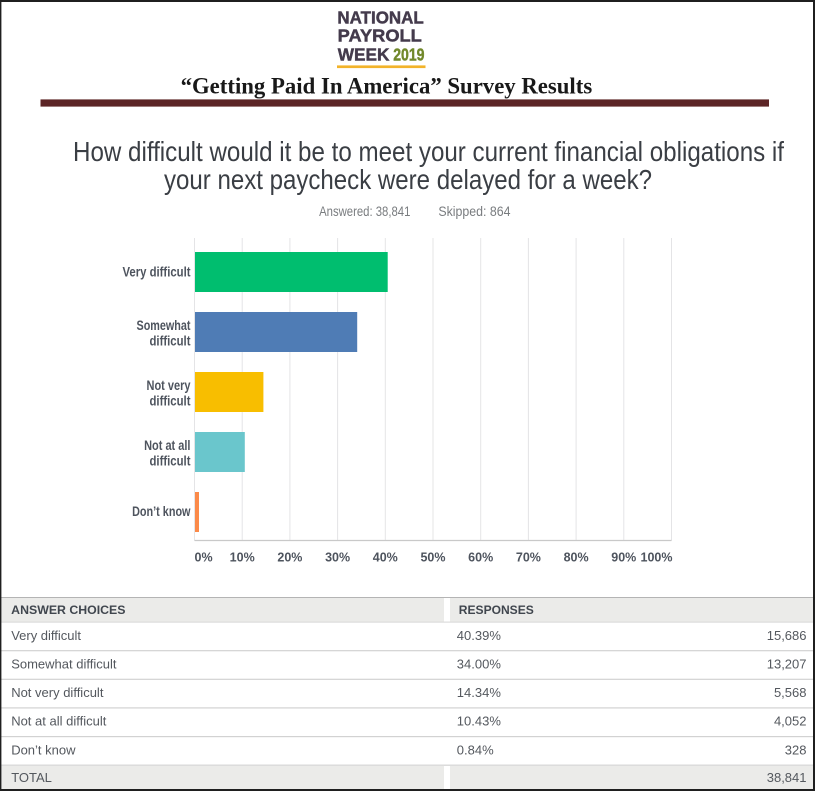 The height and width of the screenshot is (791, 815). I want to click on svg-text: 60%, so click(480, 558).